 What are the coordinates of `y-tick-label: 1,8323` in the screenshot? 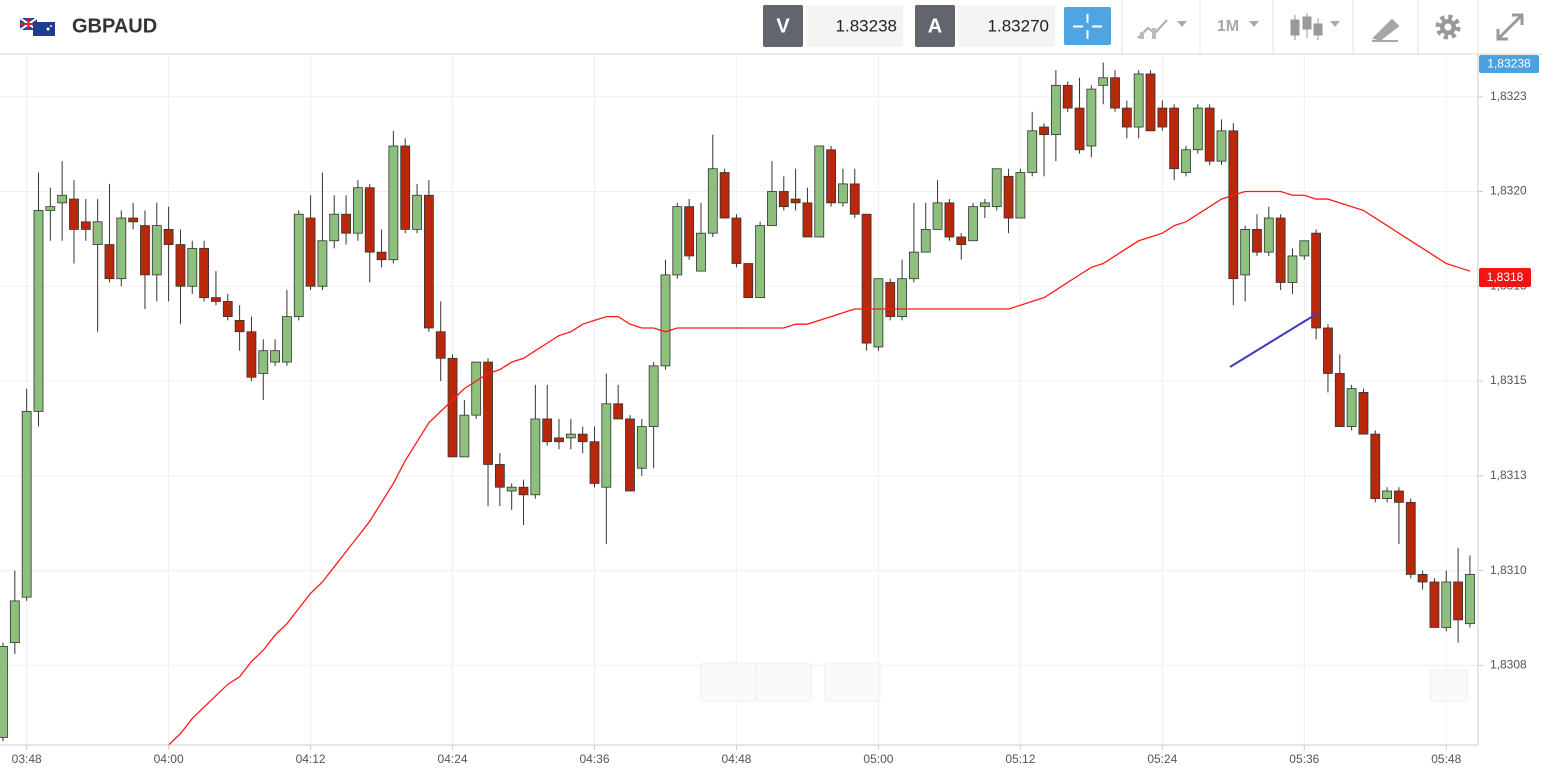 It's located at (1508, 96).